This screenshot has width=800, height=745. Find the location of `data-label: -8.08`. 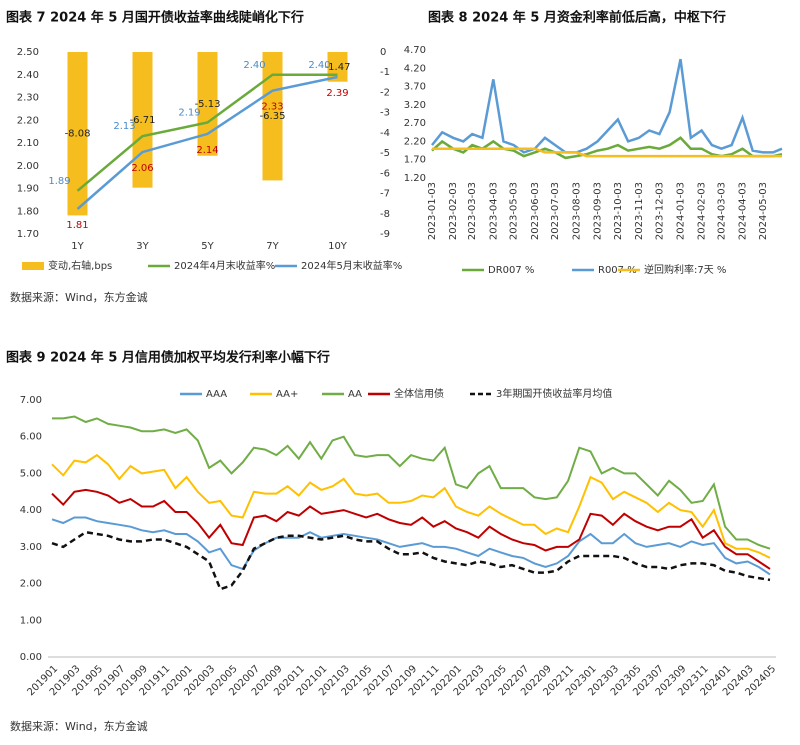

data-label: -8.08 is located at coordinates (78, 134).